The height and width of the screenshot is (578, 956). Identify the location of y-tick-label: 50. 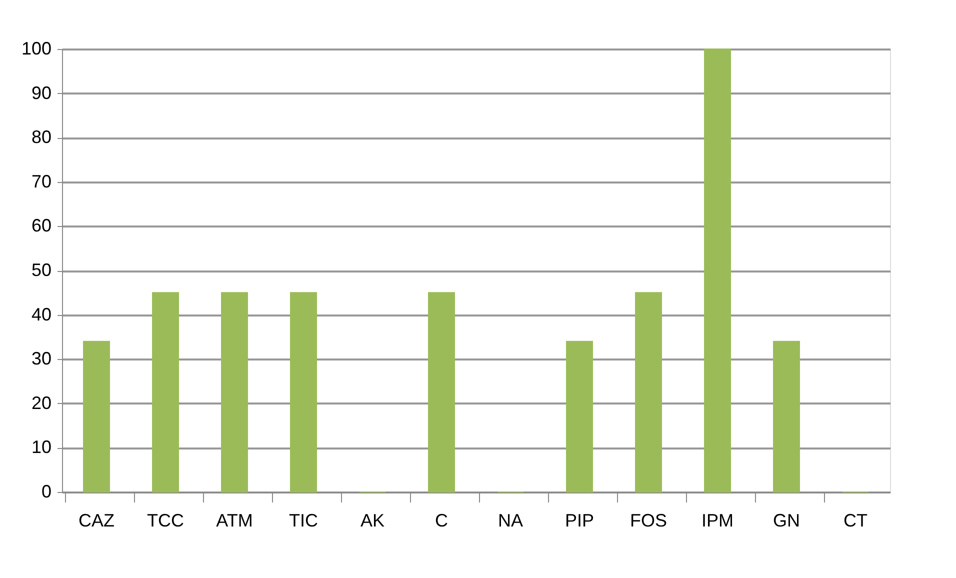
(41, 270).